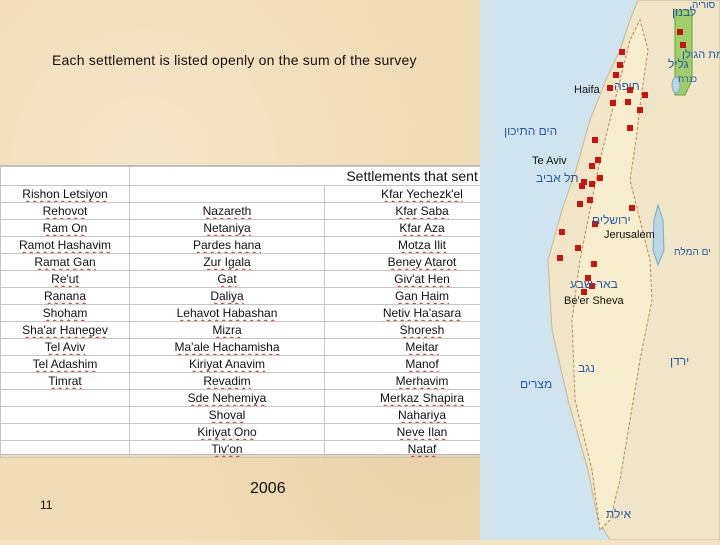 The width and height of the screenshot is (720, 545). Describe the element at coordinates (611, 220) in the screenshot. I see `jerusalem-hebrew-label: ירושלים` at that location.